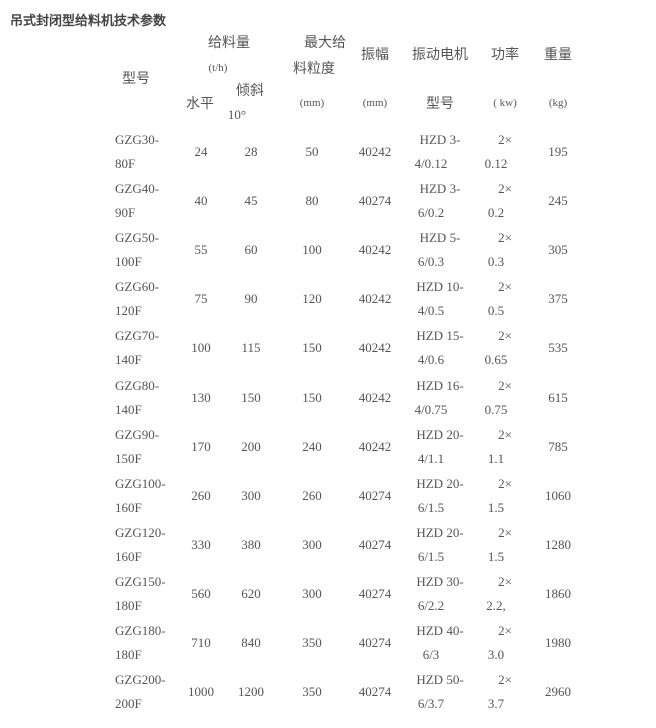 The height and width of the screenshot is (728, 656). Describe the element at coordinates (440, 287) in the screenshot. I see `cell-motor-line1: HZD 10-` at that location.